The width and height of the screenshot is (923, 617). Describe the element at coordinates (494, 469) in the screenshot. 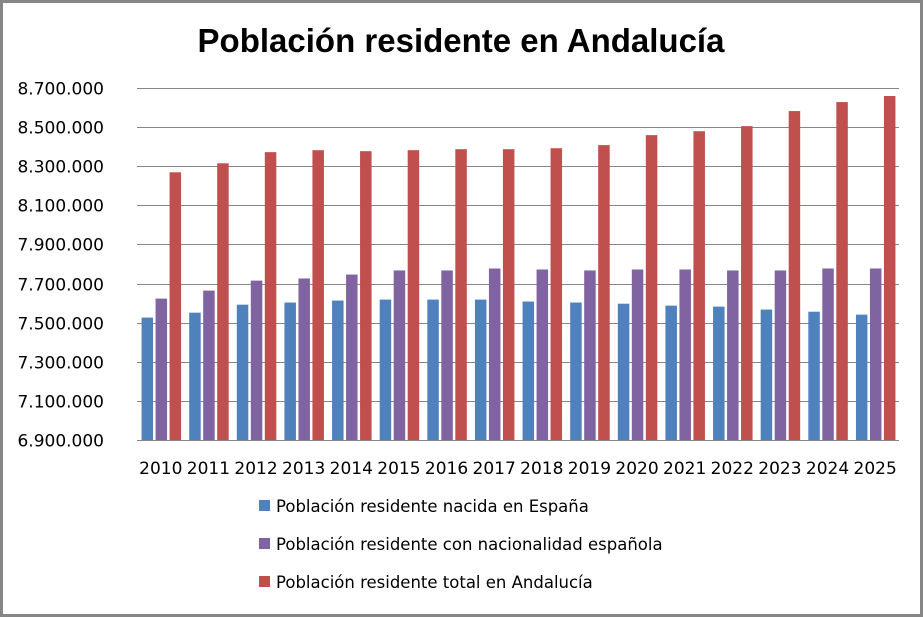

I see `x-tick-label: 2017` at that location.